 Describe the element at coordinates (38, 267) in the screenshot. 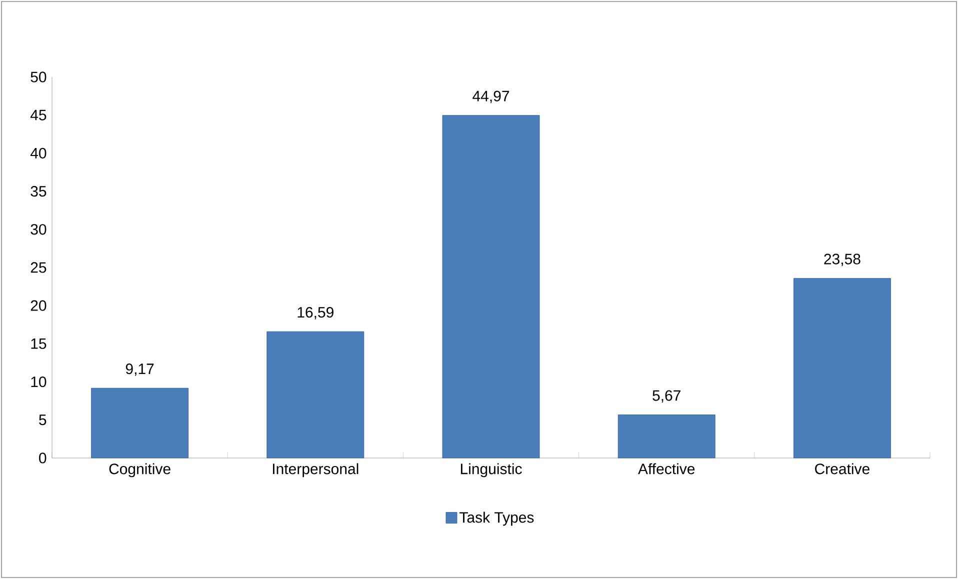

I see `y-tick-label: 25` at that location.